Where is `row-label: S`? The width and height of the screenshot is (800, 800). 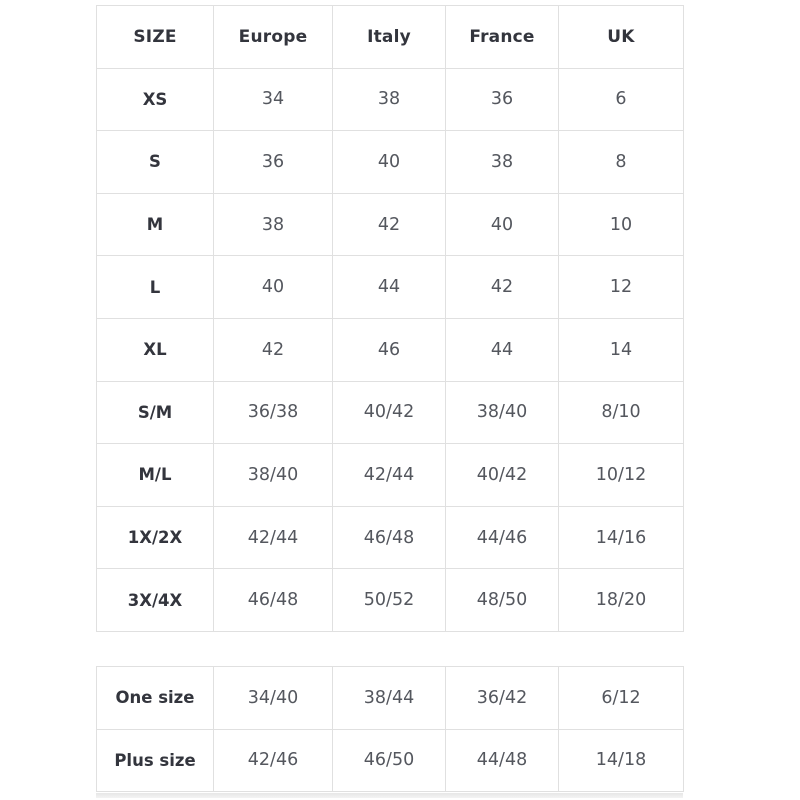 row-label: S is located at coordinates (155, 162).